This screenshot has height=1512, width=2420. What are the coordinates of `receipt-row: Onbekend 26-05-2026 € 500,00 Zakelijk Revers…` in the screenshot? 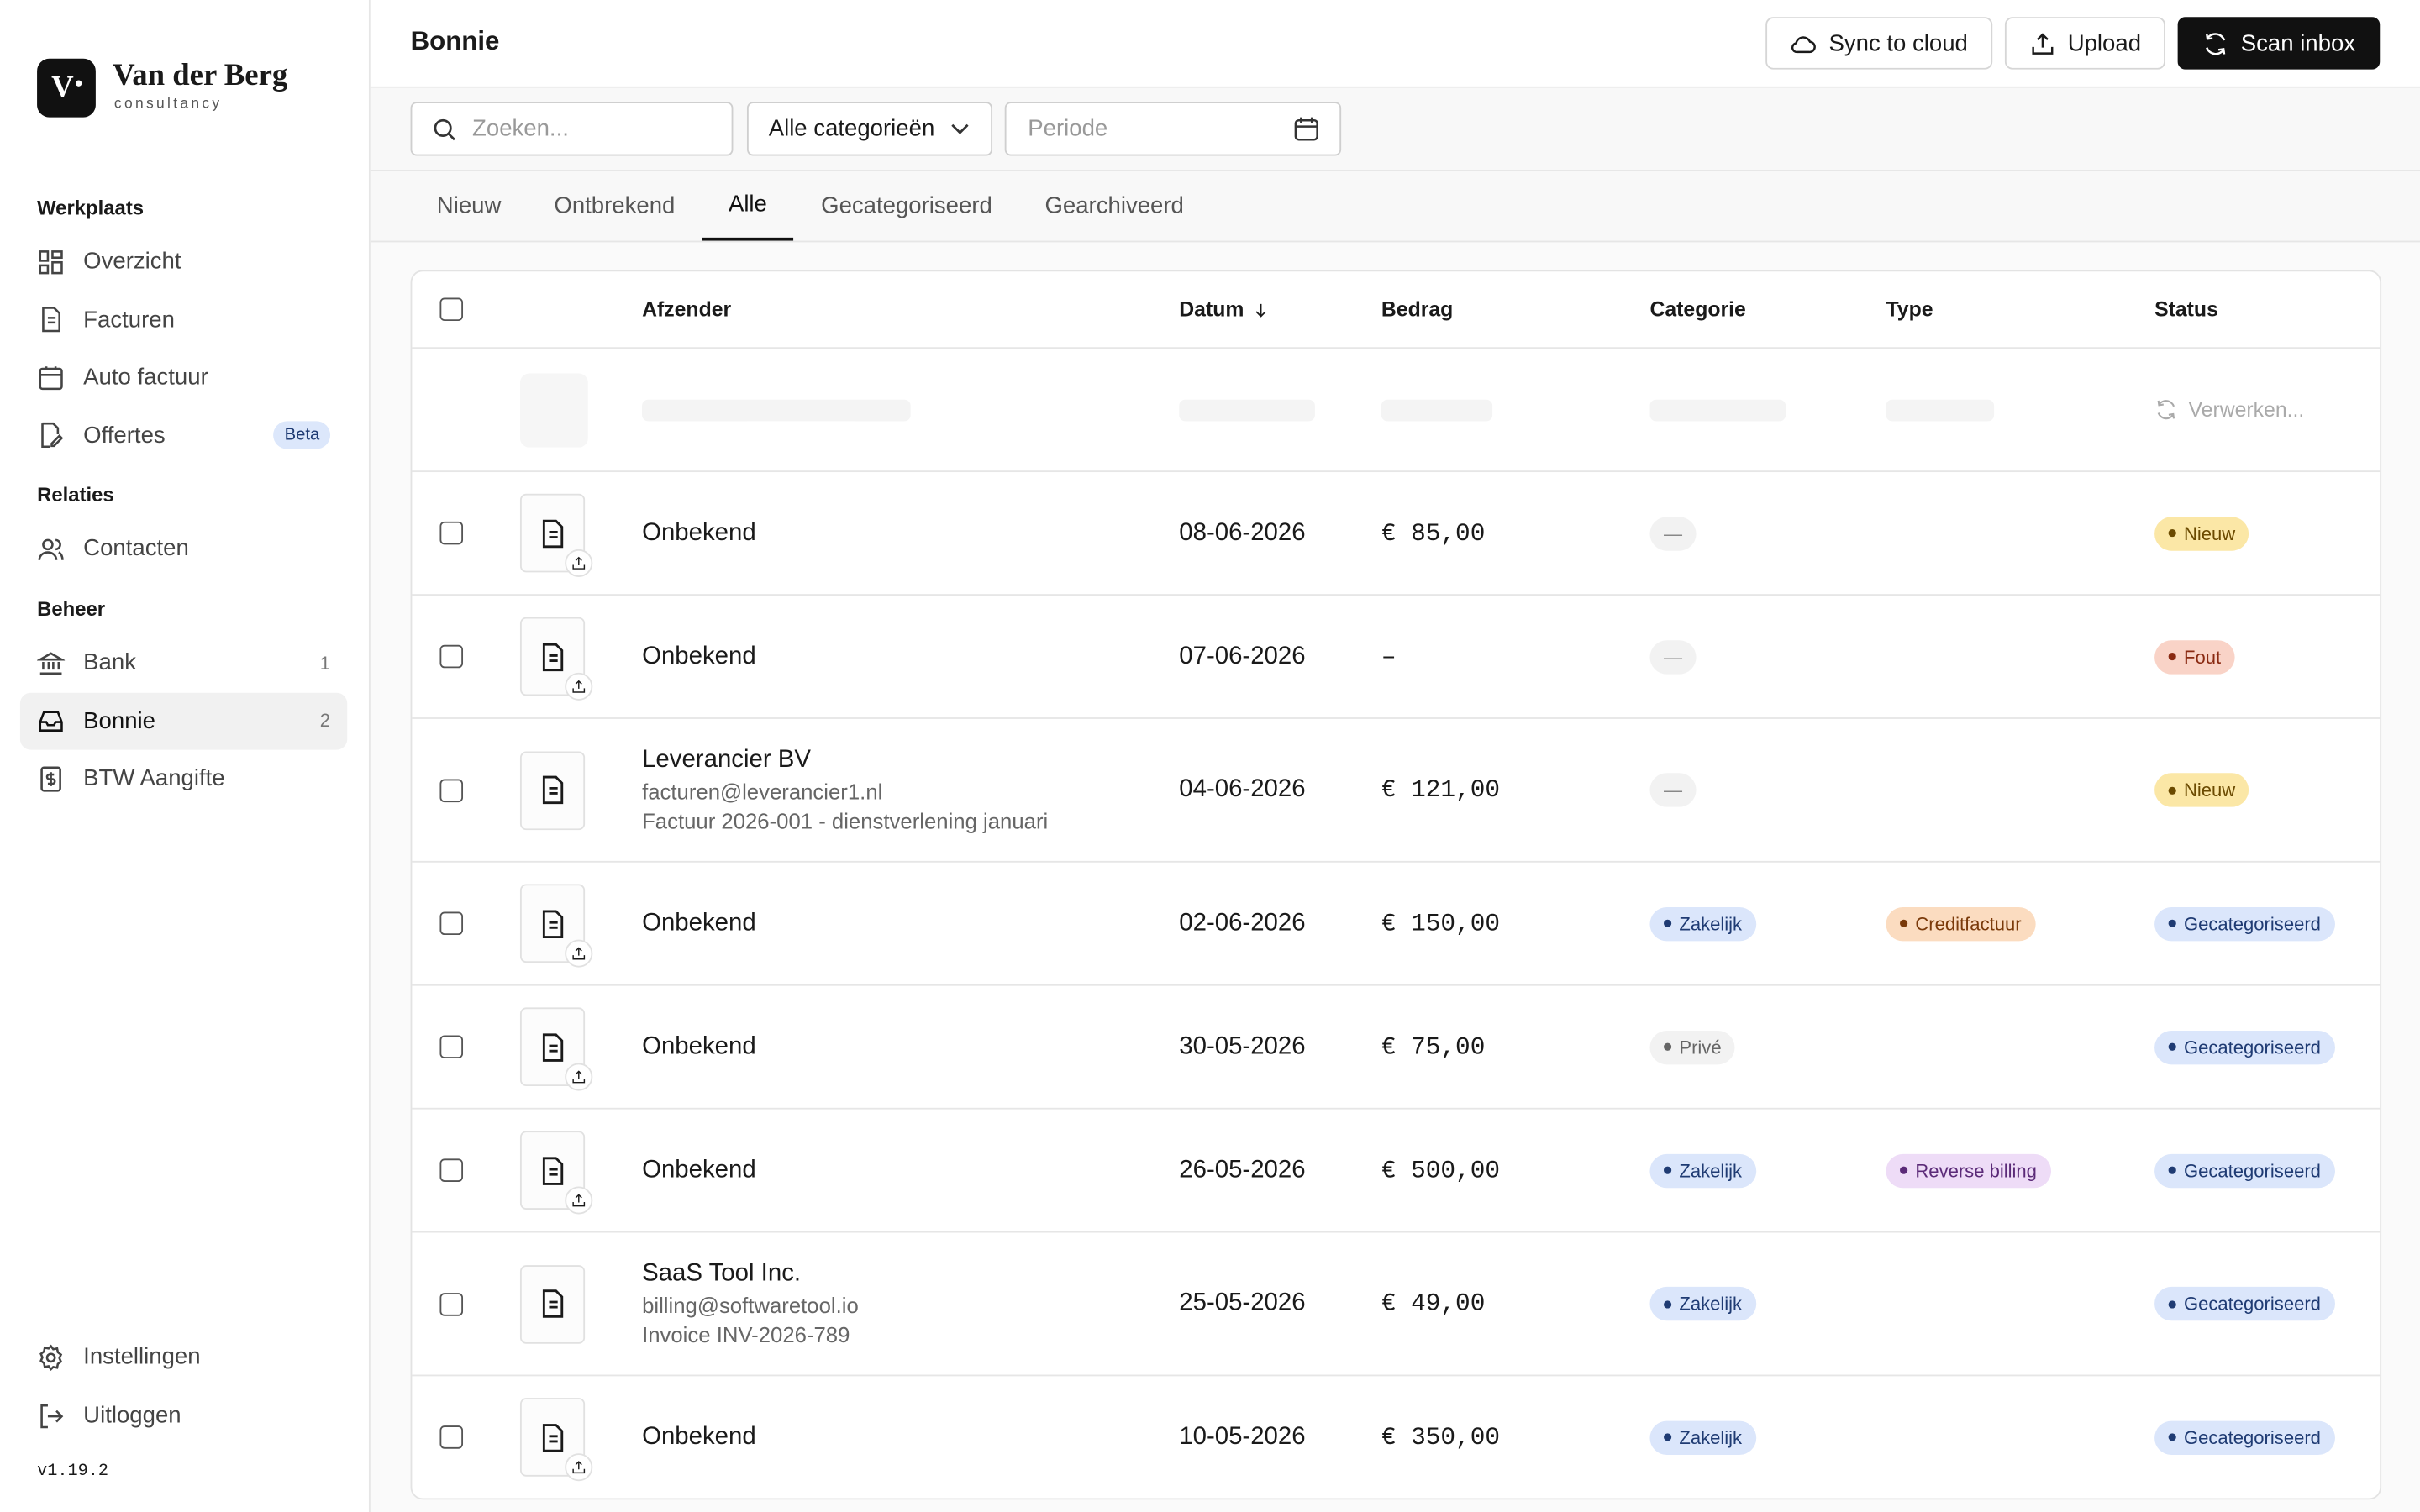 It's located at (1396, 1169).